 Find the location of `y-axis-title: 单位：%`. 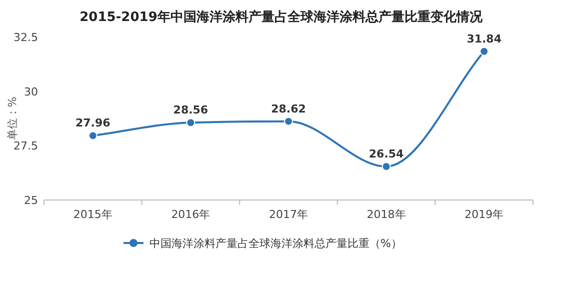

y-axis-title: 单位：% is located at coordinates (12, 118).